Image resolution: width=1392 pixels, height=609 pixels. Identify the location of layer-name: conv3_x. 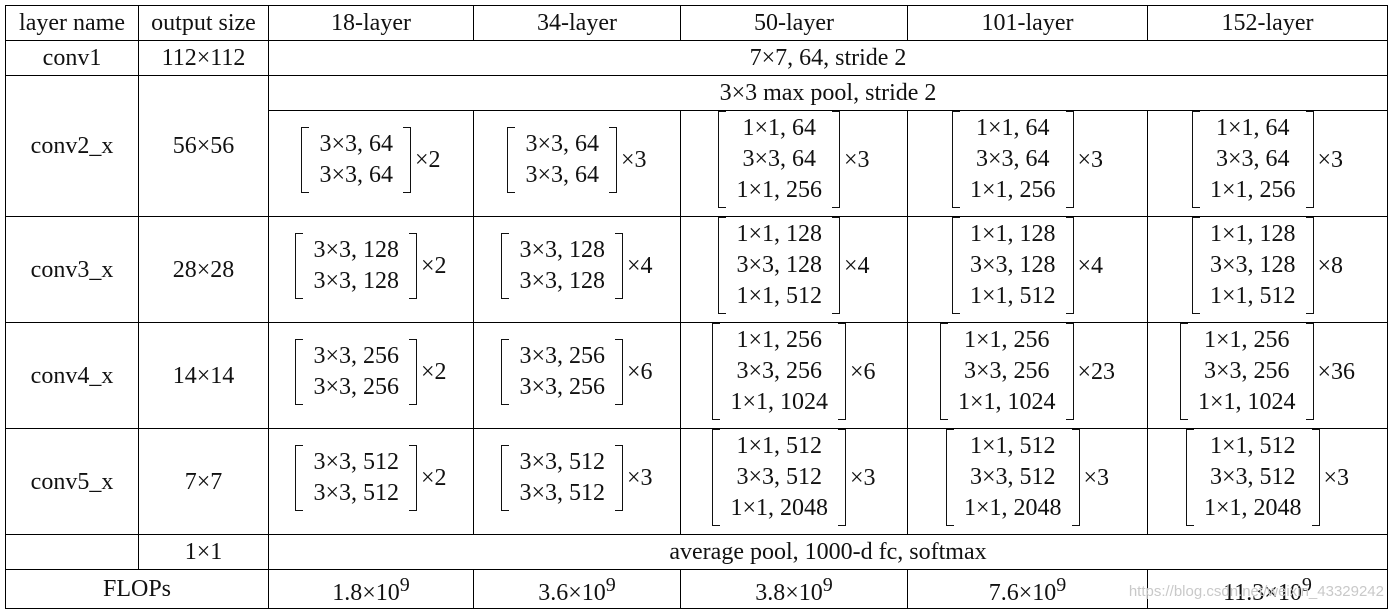
(72, 269).